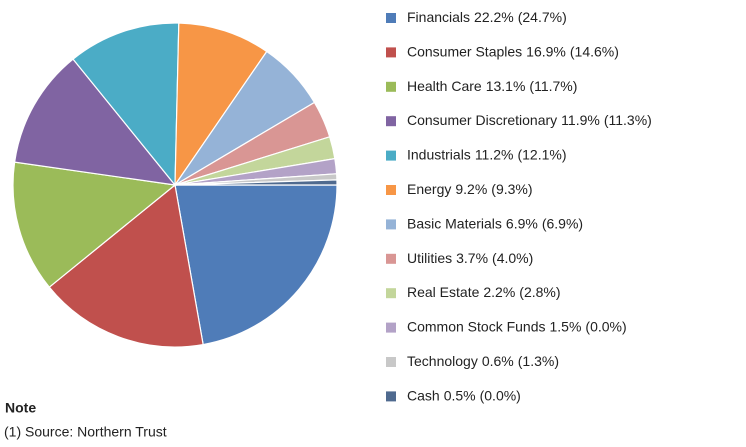  What do you see at coordinates (494, 154) in the screenshot?
I see `legend-value: 11.2%` at bounding box center [494, 154].